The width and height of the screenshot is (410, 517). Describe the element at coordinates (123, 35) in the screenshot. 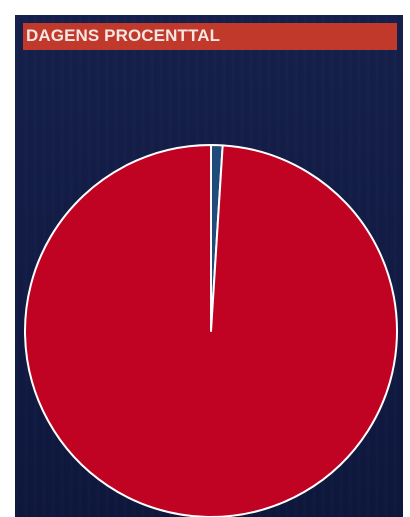

I see `chart-title: DAGENS PROCENTTAL` at that location.